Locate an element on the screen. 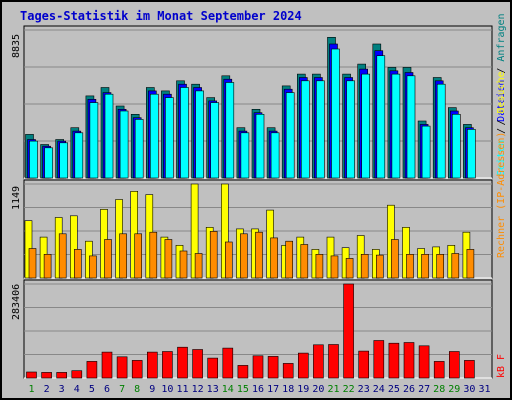 This screenshot has height=405, width=512. chart-title: Tages-Statistik im Monat September 2024 is located at coordinates (161, 16).